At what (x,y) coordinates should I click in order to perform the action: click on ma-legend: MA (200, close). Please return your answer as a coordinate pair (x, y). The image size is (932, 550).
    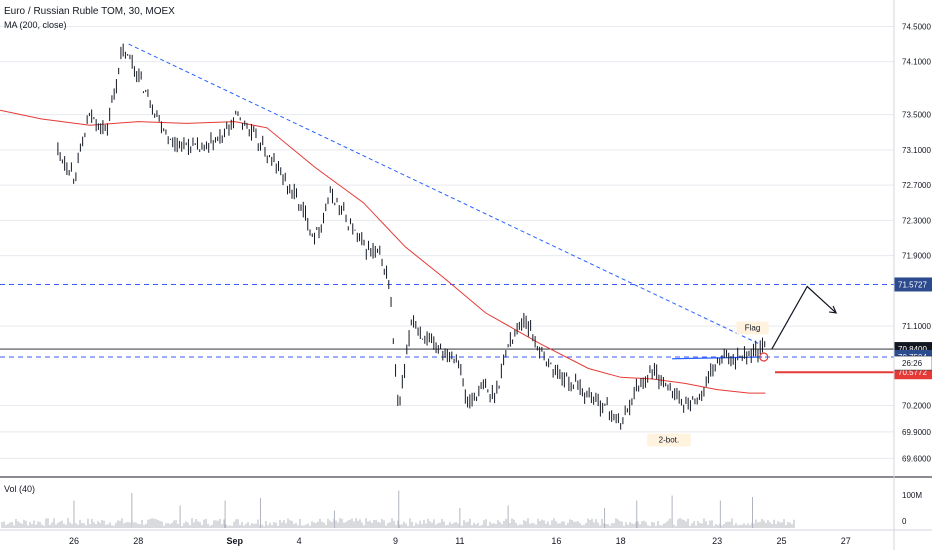
    Looking at the image, I should click on (35, 25).